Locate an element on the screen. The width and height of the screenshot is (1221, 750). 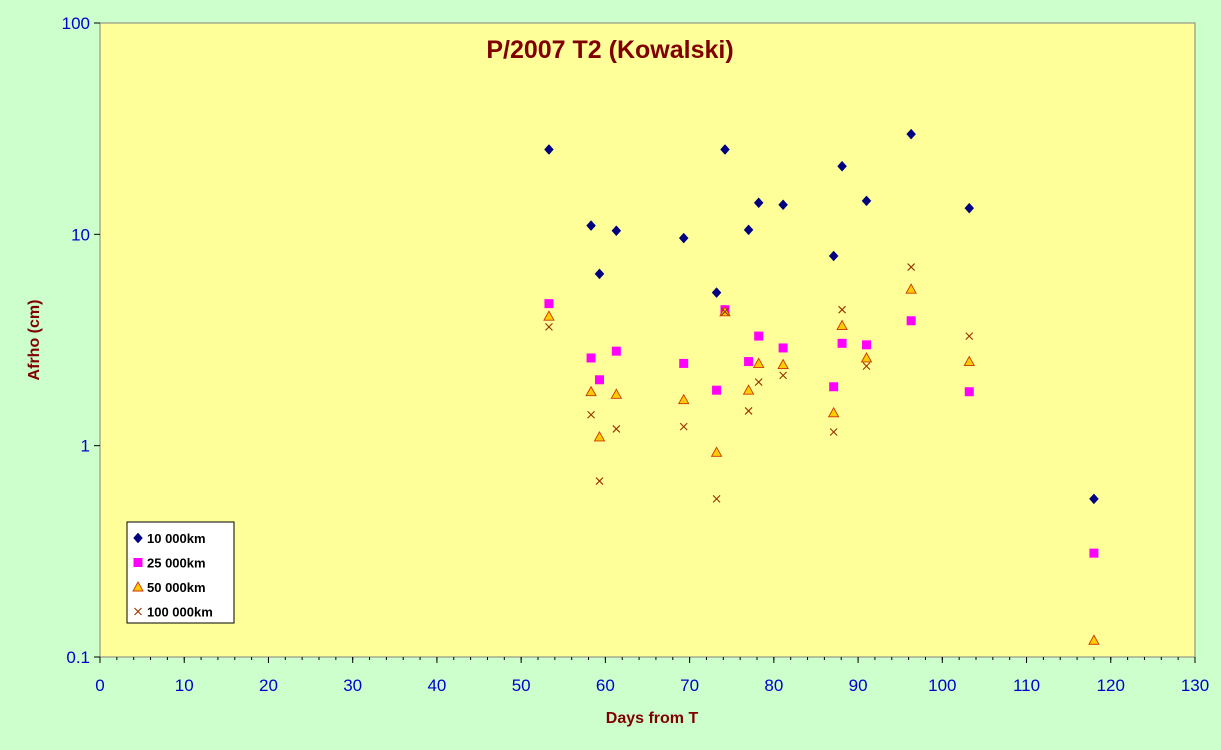
legend-label: 100 000km is located at coordinates (180, 612).